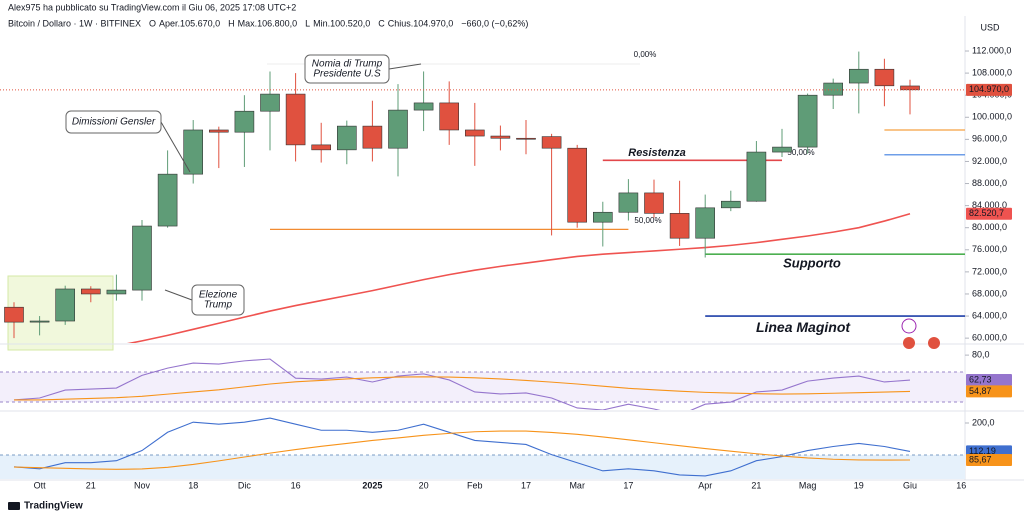 This screenshot has width=1024, height=517. I want to click on currency: USD, so click(990, 27).